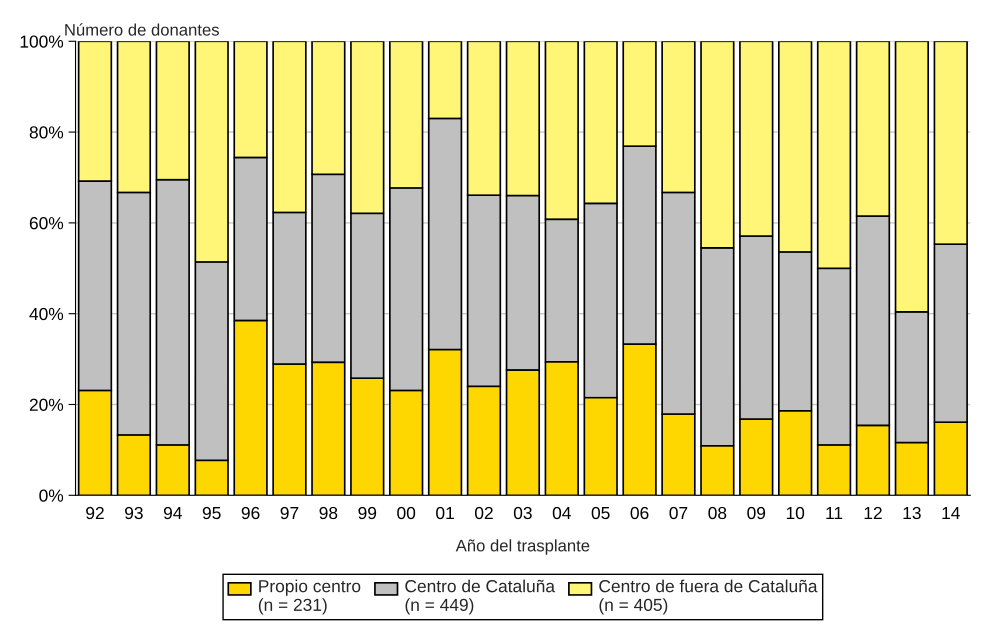 Image resolution: width=981 pixels, height=635 pixels. What do you see at coordinates (134, 513) in the screenshot?
I see `x-tick-label: 93` at bounding box center [134, 513].